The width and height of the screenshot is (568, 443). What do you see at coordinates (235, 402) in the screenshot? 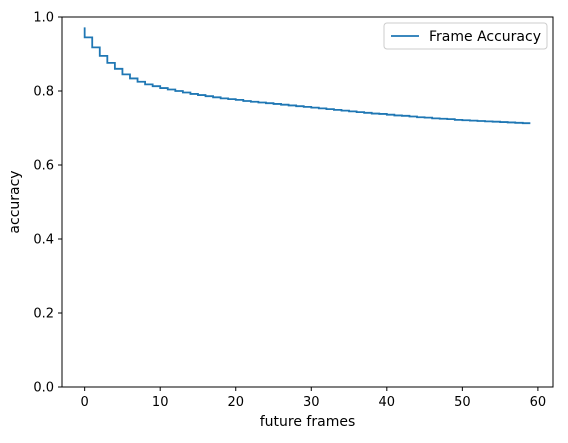
I see `x-tick-label: 20` at bounding box center [235, 402].